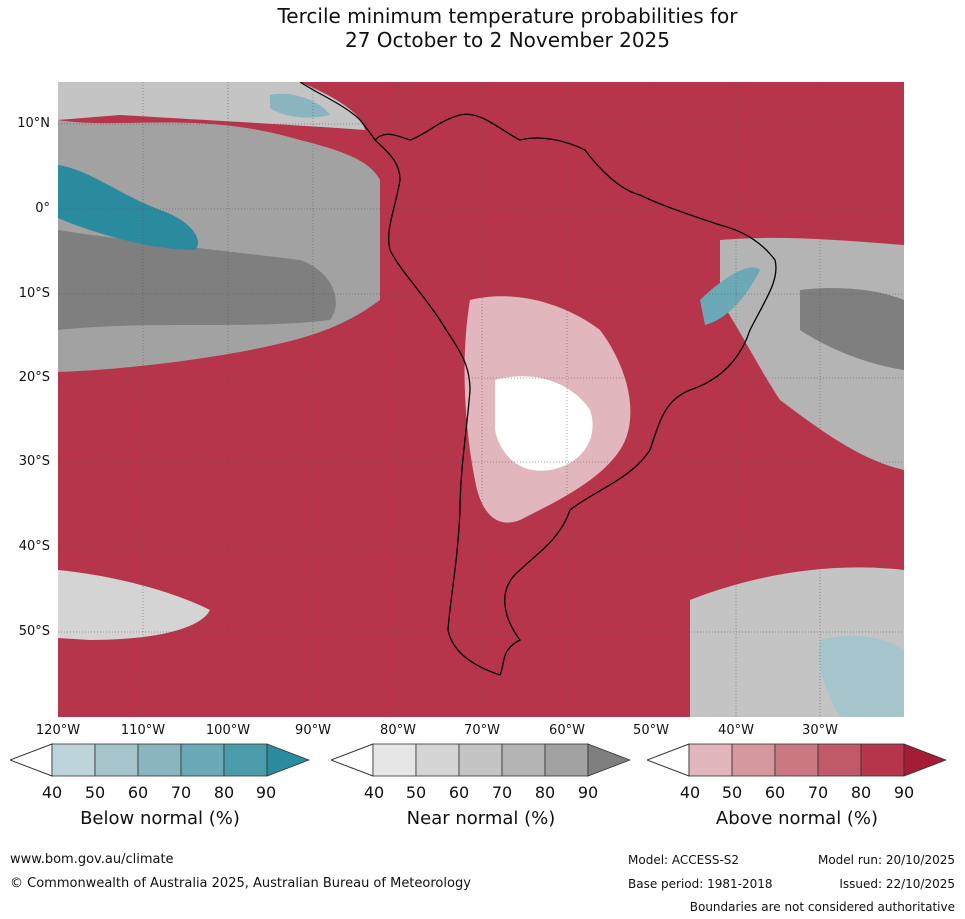 The image size is (965, 919). What do you see at coordinates (211, 106) in the screenshot?
I see `near-normal-light-region-north-pacific` at bounding box center [211, 106].